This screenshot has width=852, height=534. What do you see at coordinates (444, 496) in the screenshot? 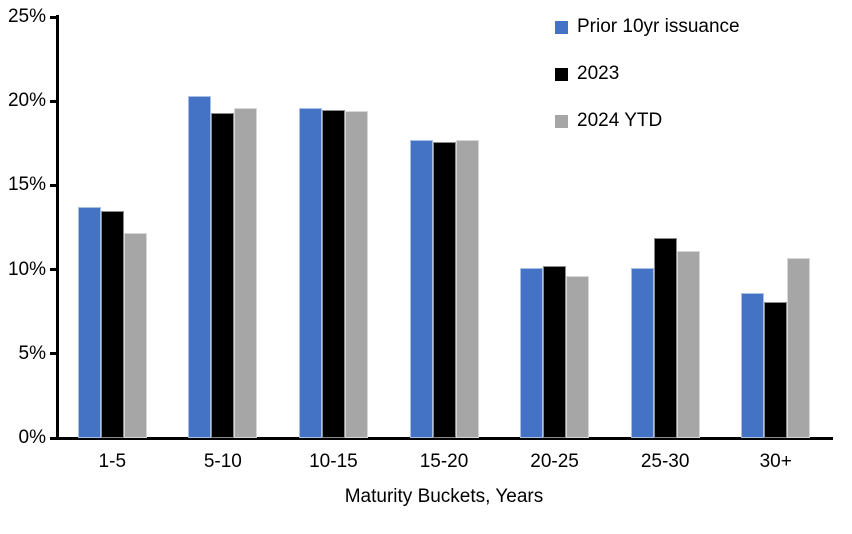
I see `x-axis-title: Maturity Buckets, Years` at bounding box center [444, 496].